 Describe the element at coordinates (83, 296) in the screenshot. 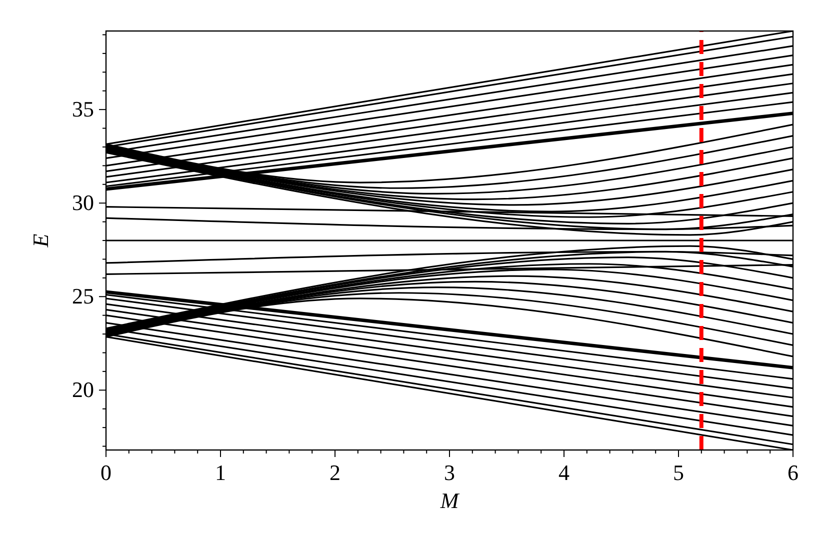

I see `y-tick-label: 25` at that location.